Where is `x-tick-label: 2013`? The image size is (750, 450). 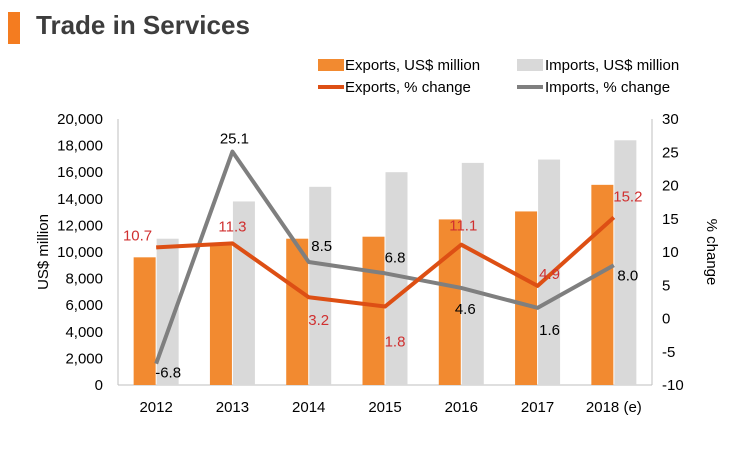 x-tick-label: 2013 is located at coordinates (232, 407).